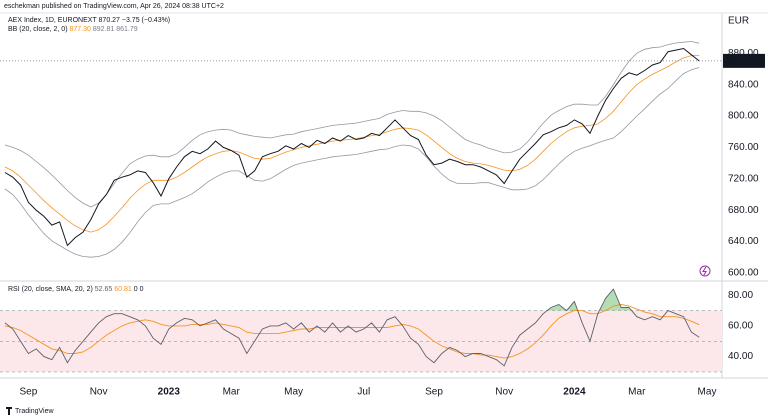  I want to click on rsi-lower: 0, so click(142, 289).